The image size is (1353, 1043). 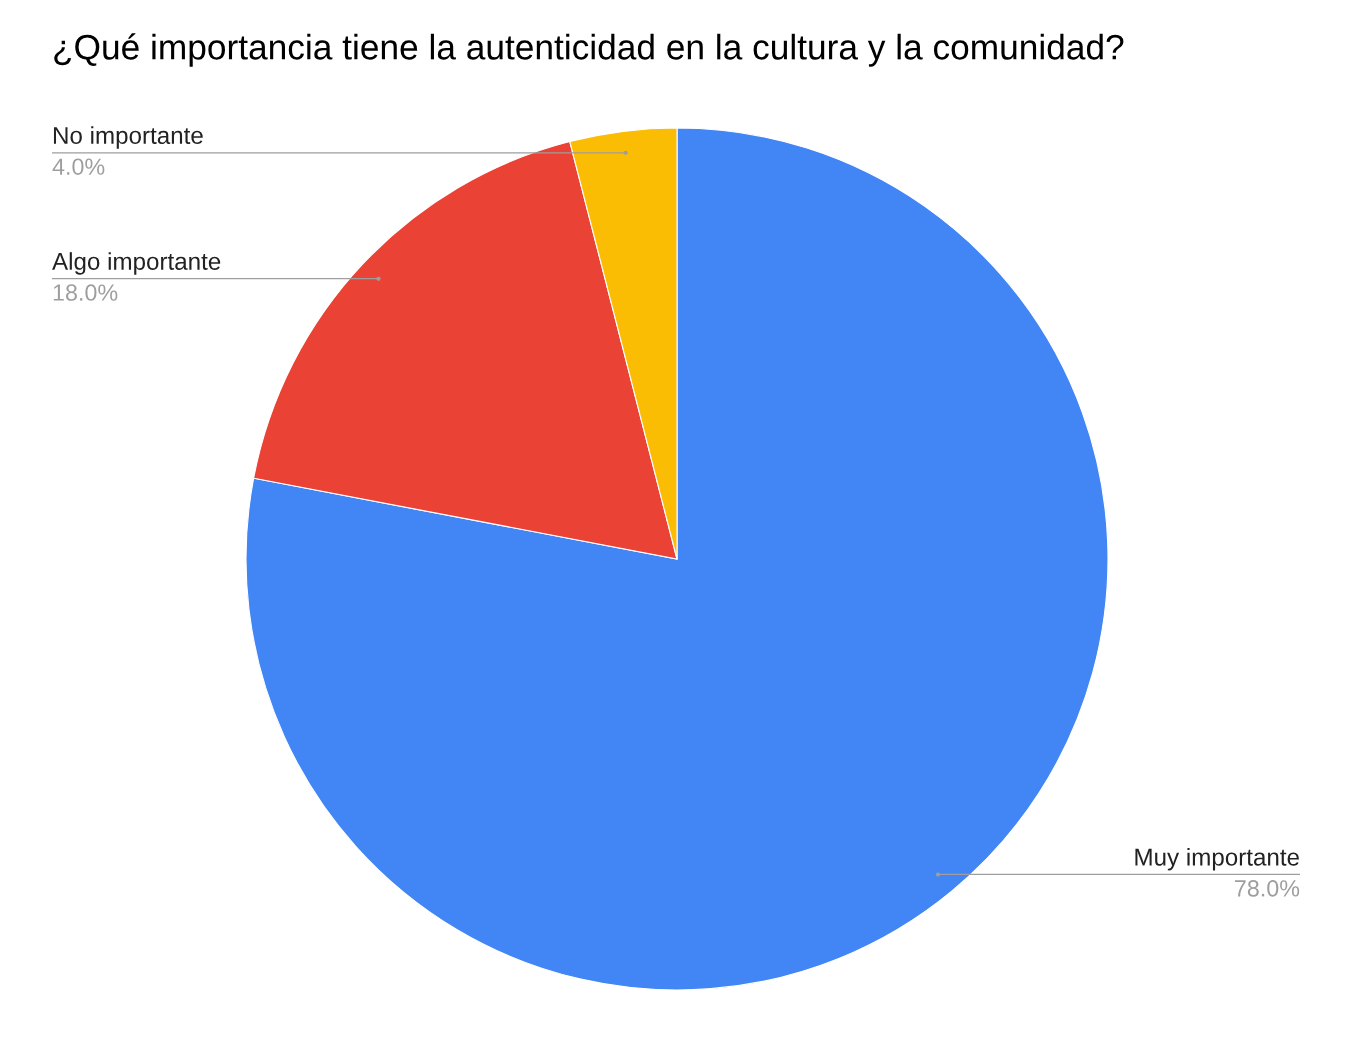 What do you see at coordinates (1267, 888) in the screenshot?
I see `data-label: 78.0%` at bounding box center [1267, 888].